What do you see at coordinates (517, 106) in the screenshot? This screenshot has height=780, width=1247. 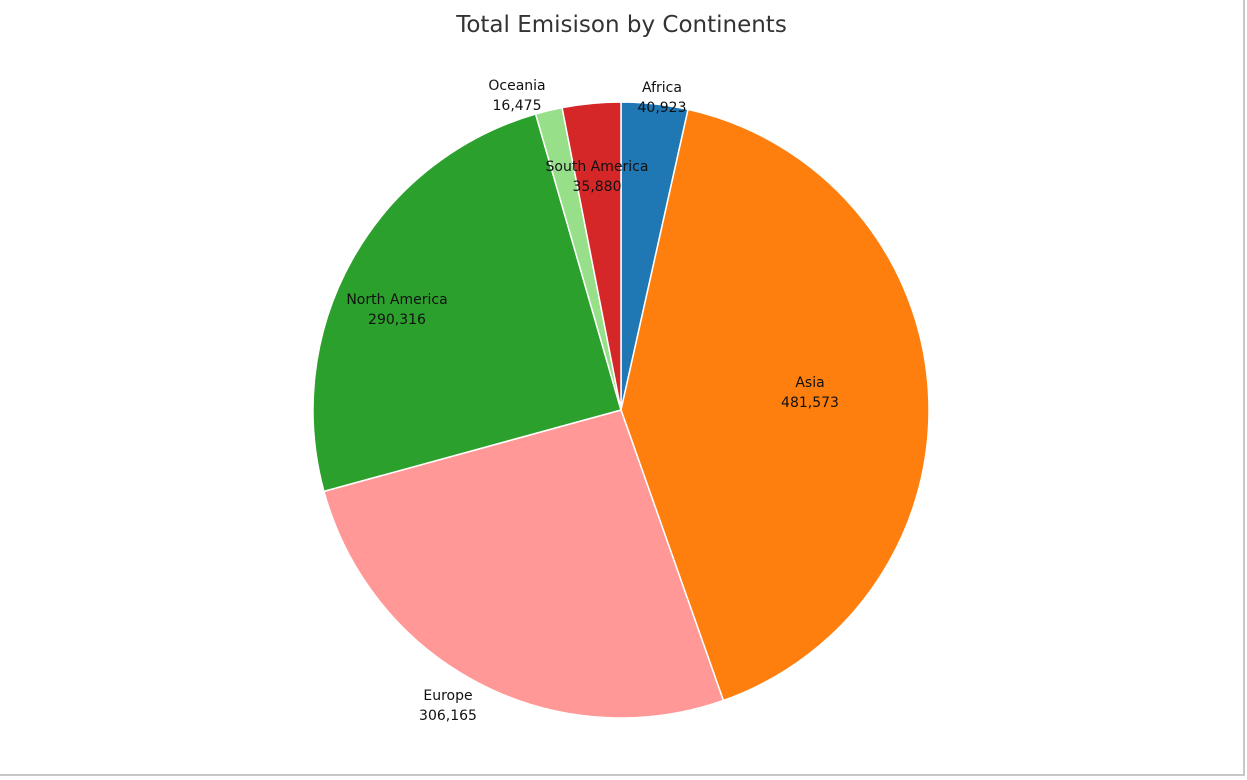 I see `slice-value-oceania: 16,475` at bounding box center [517, 106].